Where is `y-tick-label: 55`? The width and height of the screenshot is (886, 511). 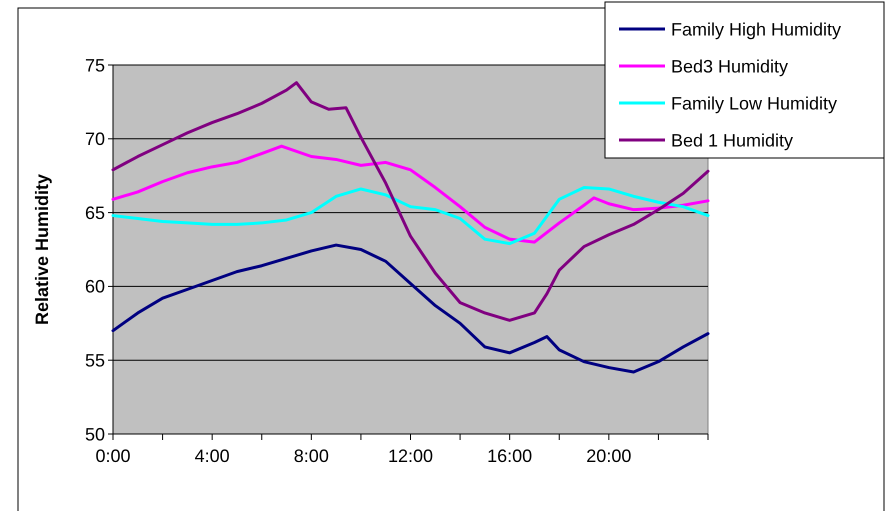 y-tick-label: 55 is located at coordinates (94, 360).